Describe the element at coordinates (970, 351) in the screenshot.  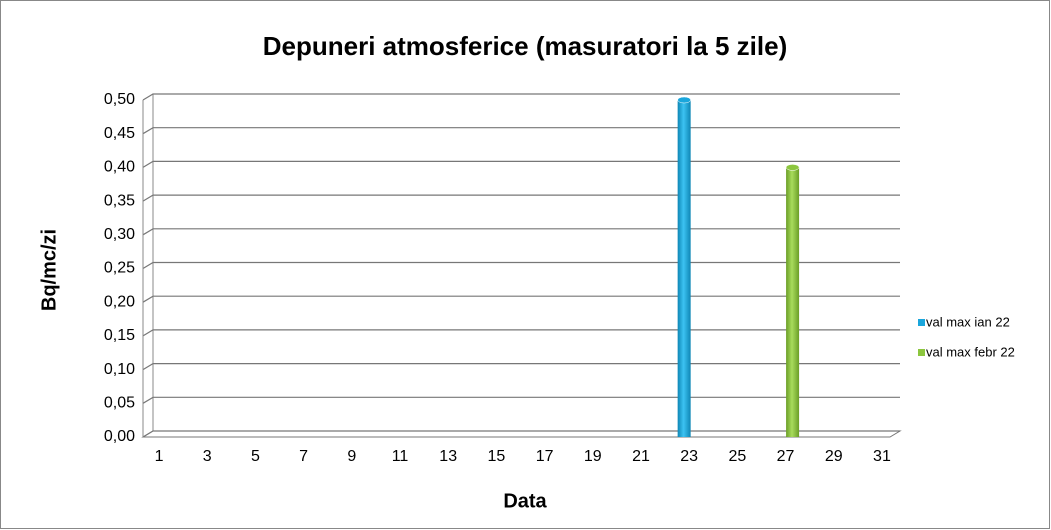
I see `legend-label: val max febr 22` at that location.